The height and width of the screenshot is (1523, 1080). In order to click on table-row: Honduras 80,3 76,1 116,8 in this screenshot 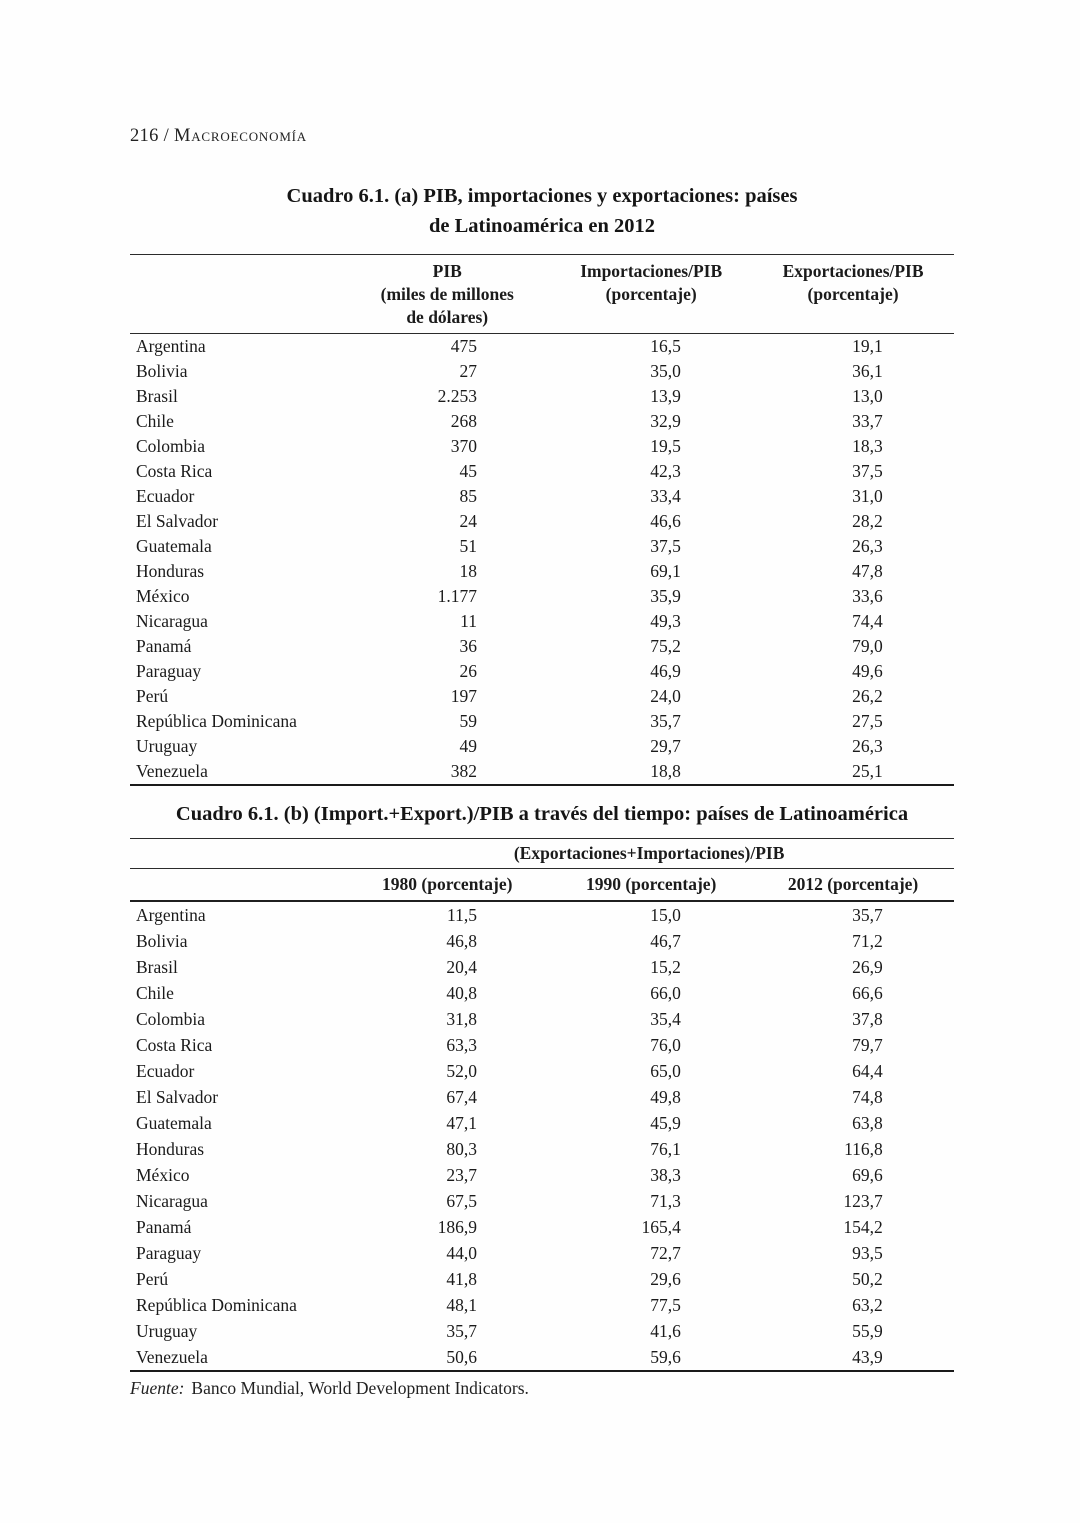, I will do `click(542, 1149)`.